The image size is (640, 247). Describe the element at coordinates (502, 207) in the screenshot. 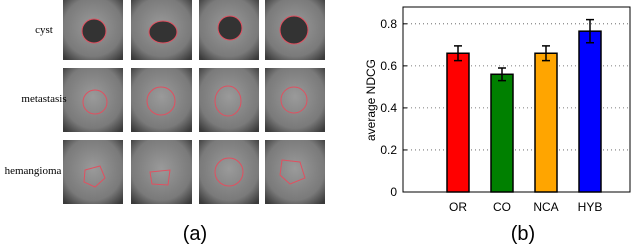

I see `x-tick-label: CO` at that location.